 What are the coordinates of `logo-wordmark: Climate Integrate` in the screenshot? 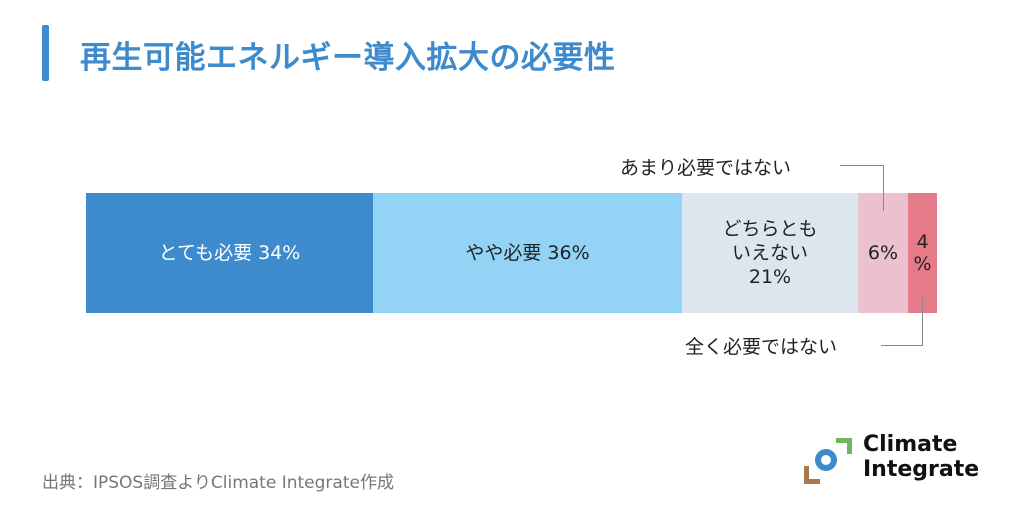 It's located at (921, 457).